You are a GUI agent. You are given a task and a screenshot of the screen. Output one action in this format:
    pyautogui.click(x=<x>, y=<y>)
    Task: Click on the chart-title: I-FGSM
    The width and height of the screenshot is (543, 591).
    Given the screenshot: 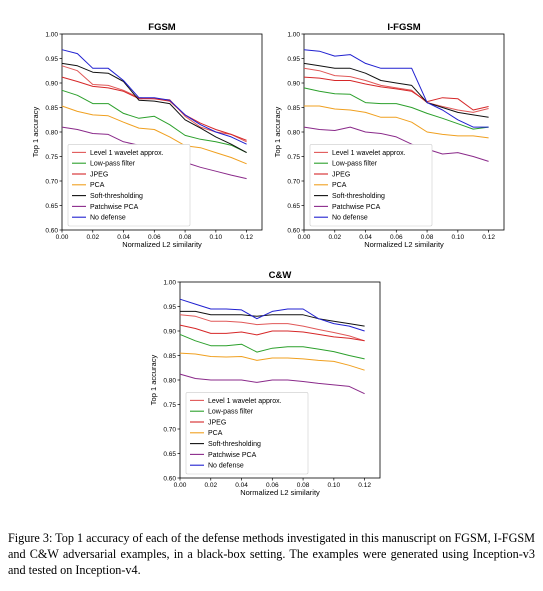 What is the action you would take?
    pyautogui.click(x=403, y=27)
    